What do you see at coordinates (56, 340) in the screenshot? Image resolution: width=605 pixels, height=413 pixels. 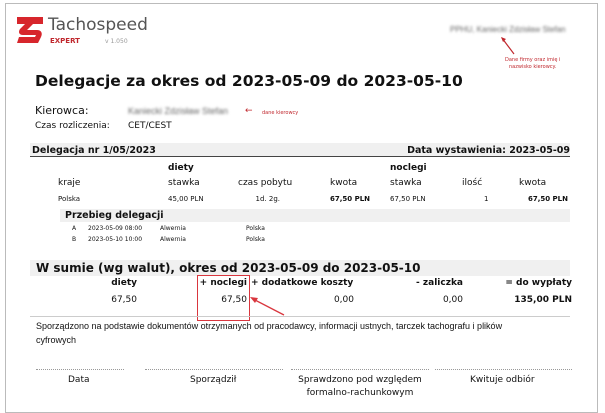 I see `note-line: cyfrowych` at bounding box center [56, 340].